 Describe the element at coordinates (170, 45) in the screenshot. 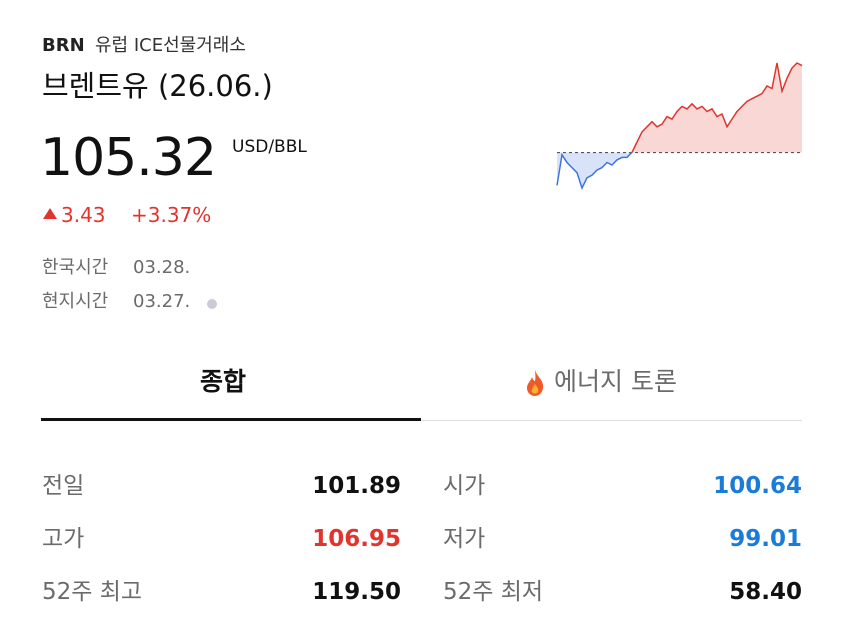

I see `exchange: 유럽 ICE선물거래소` at that location.